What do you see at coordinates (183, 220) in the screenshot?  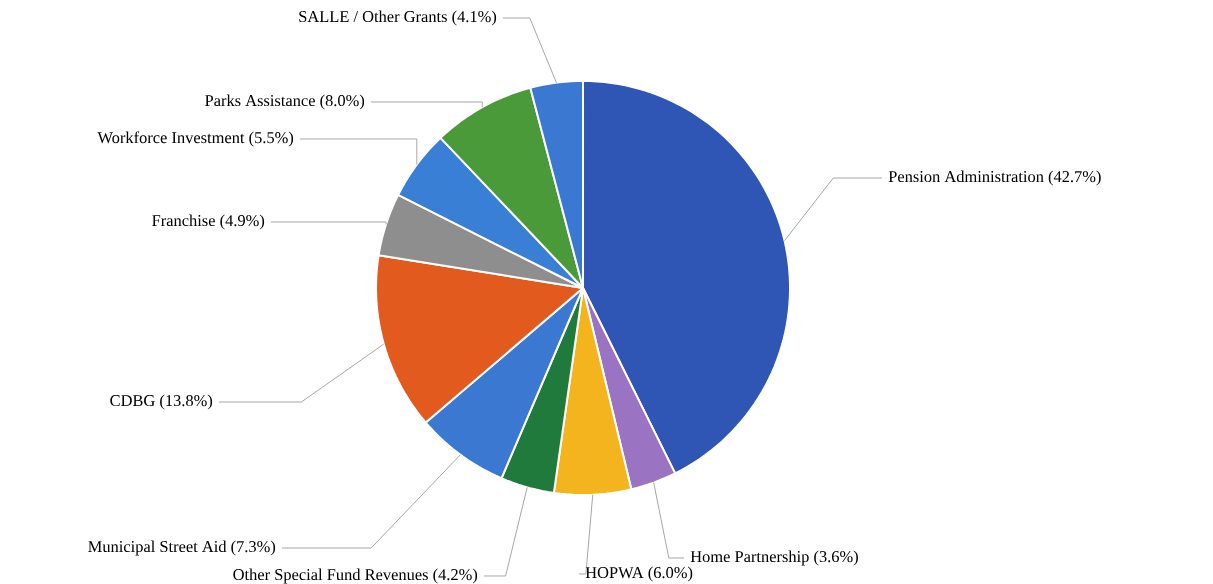 I see `slice-label: Franchise` at bounding box center [183, 220].